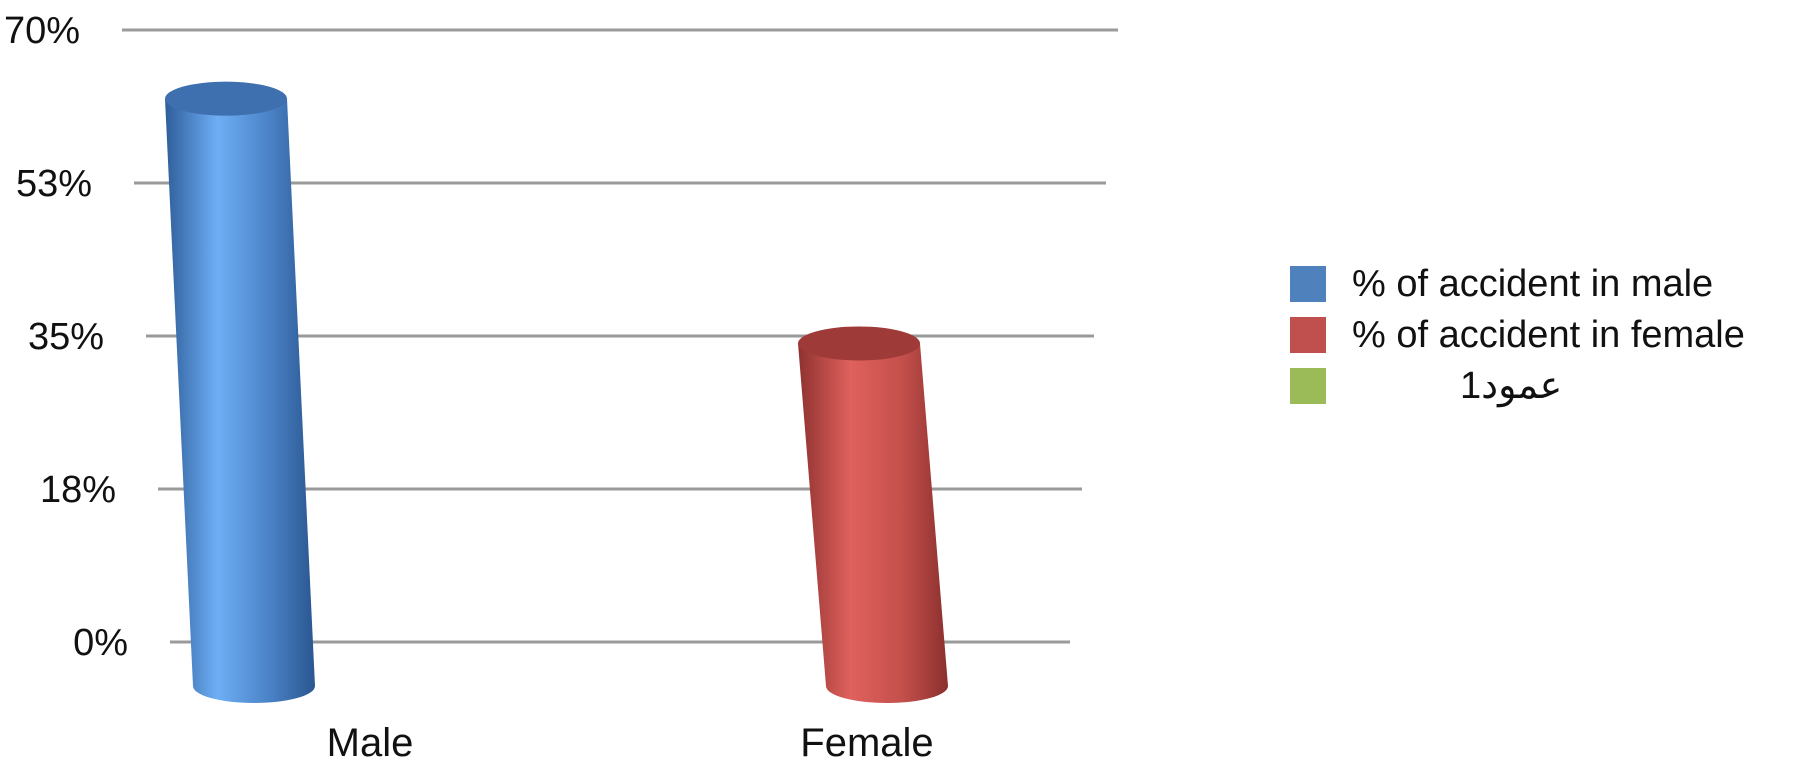 The image size is (1808, 766). Describe the element at coordinates (54, 184) in the screenshot. I see `y-tick-label: 53%` at that location.